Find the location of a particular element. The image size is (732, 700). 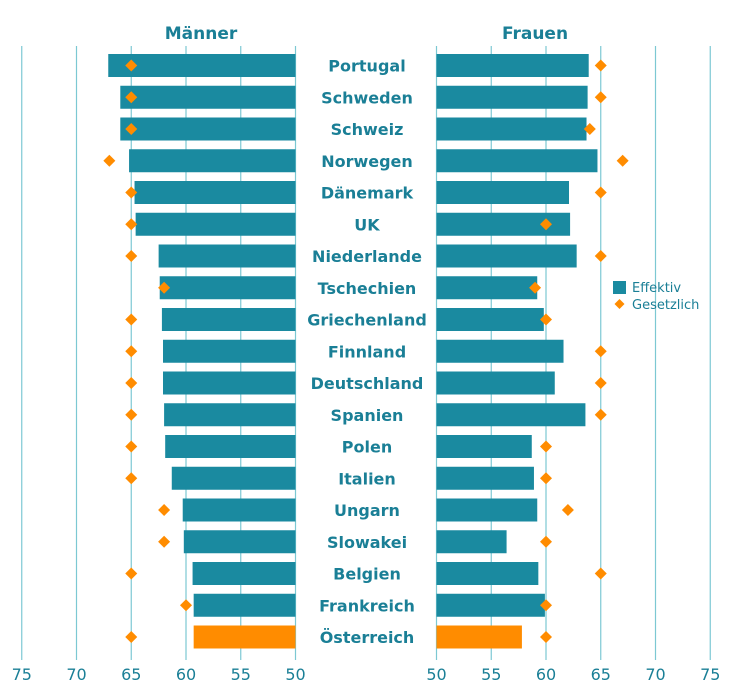

country-label-4: Dänemark is located at coordinates (367, 193).